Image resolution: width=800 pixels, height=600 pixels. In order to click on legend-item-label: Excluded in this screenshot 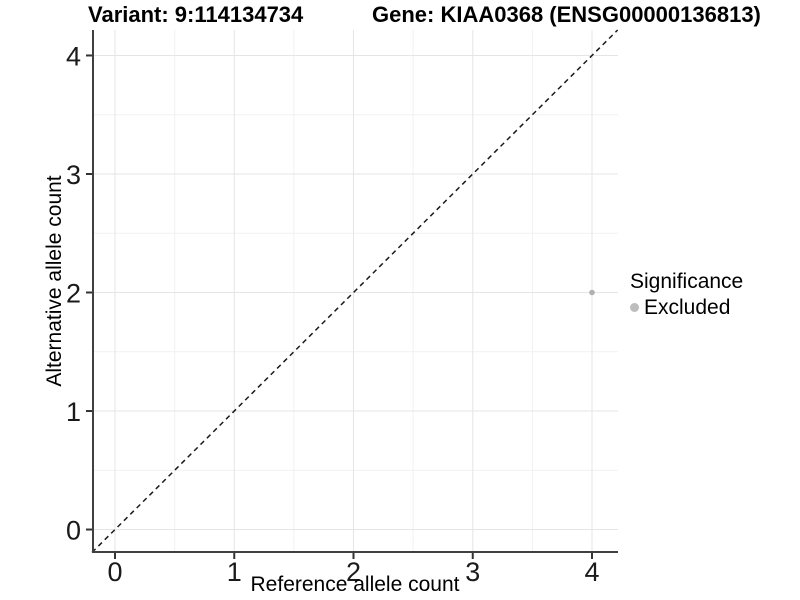, I will do `click(687, 307)`.